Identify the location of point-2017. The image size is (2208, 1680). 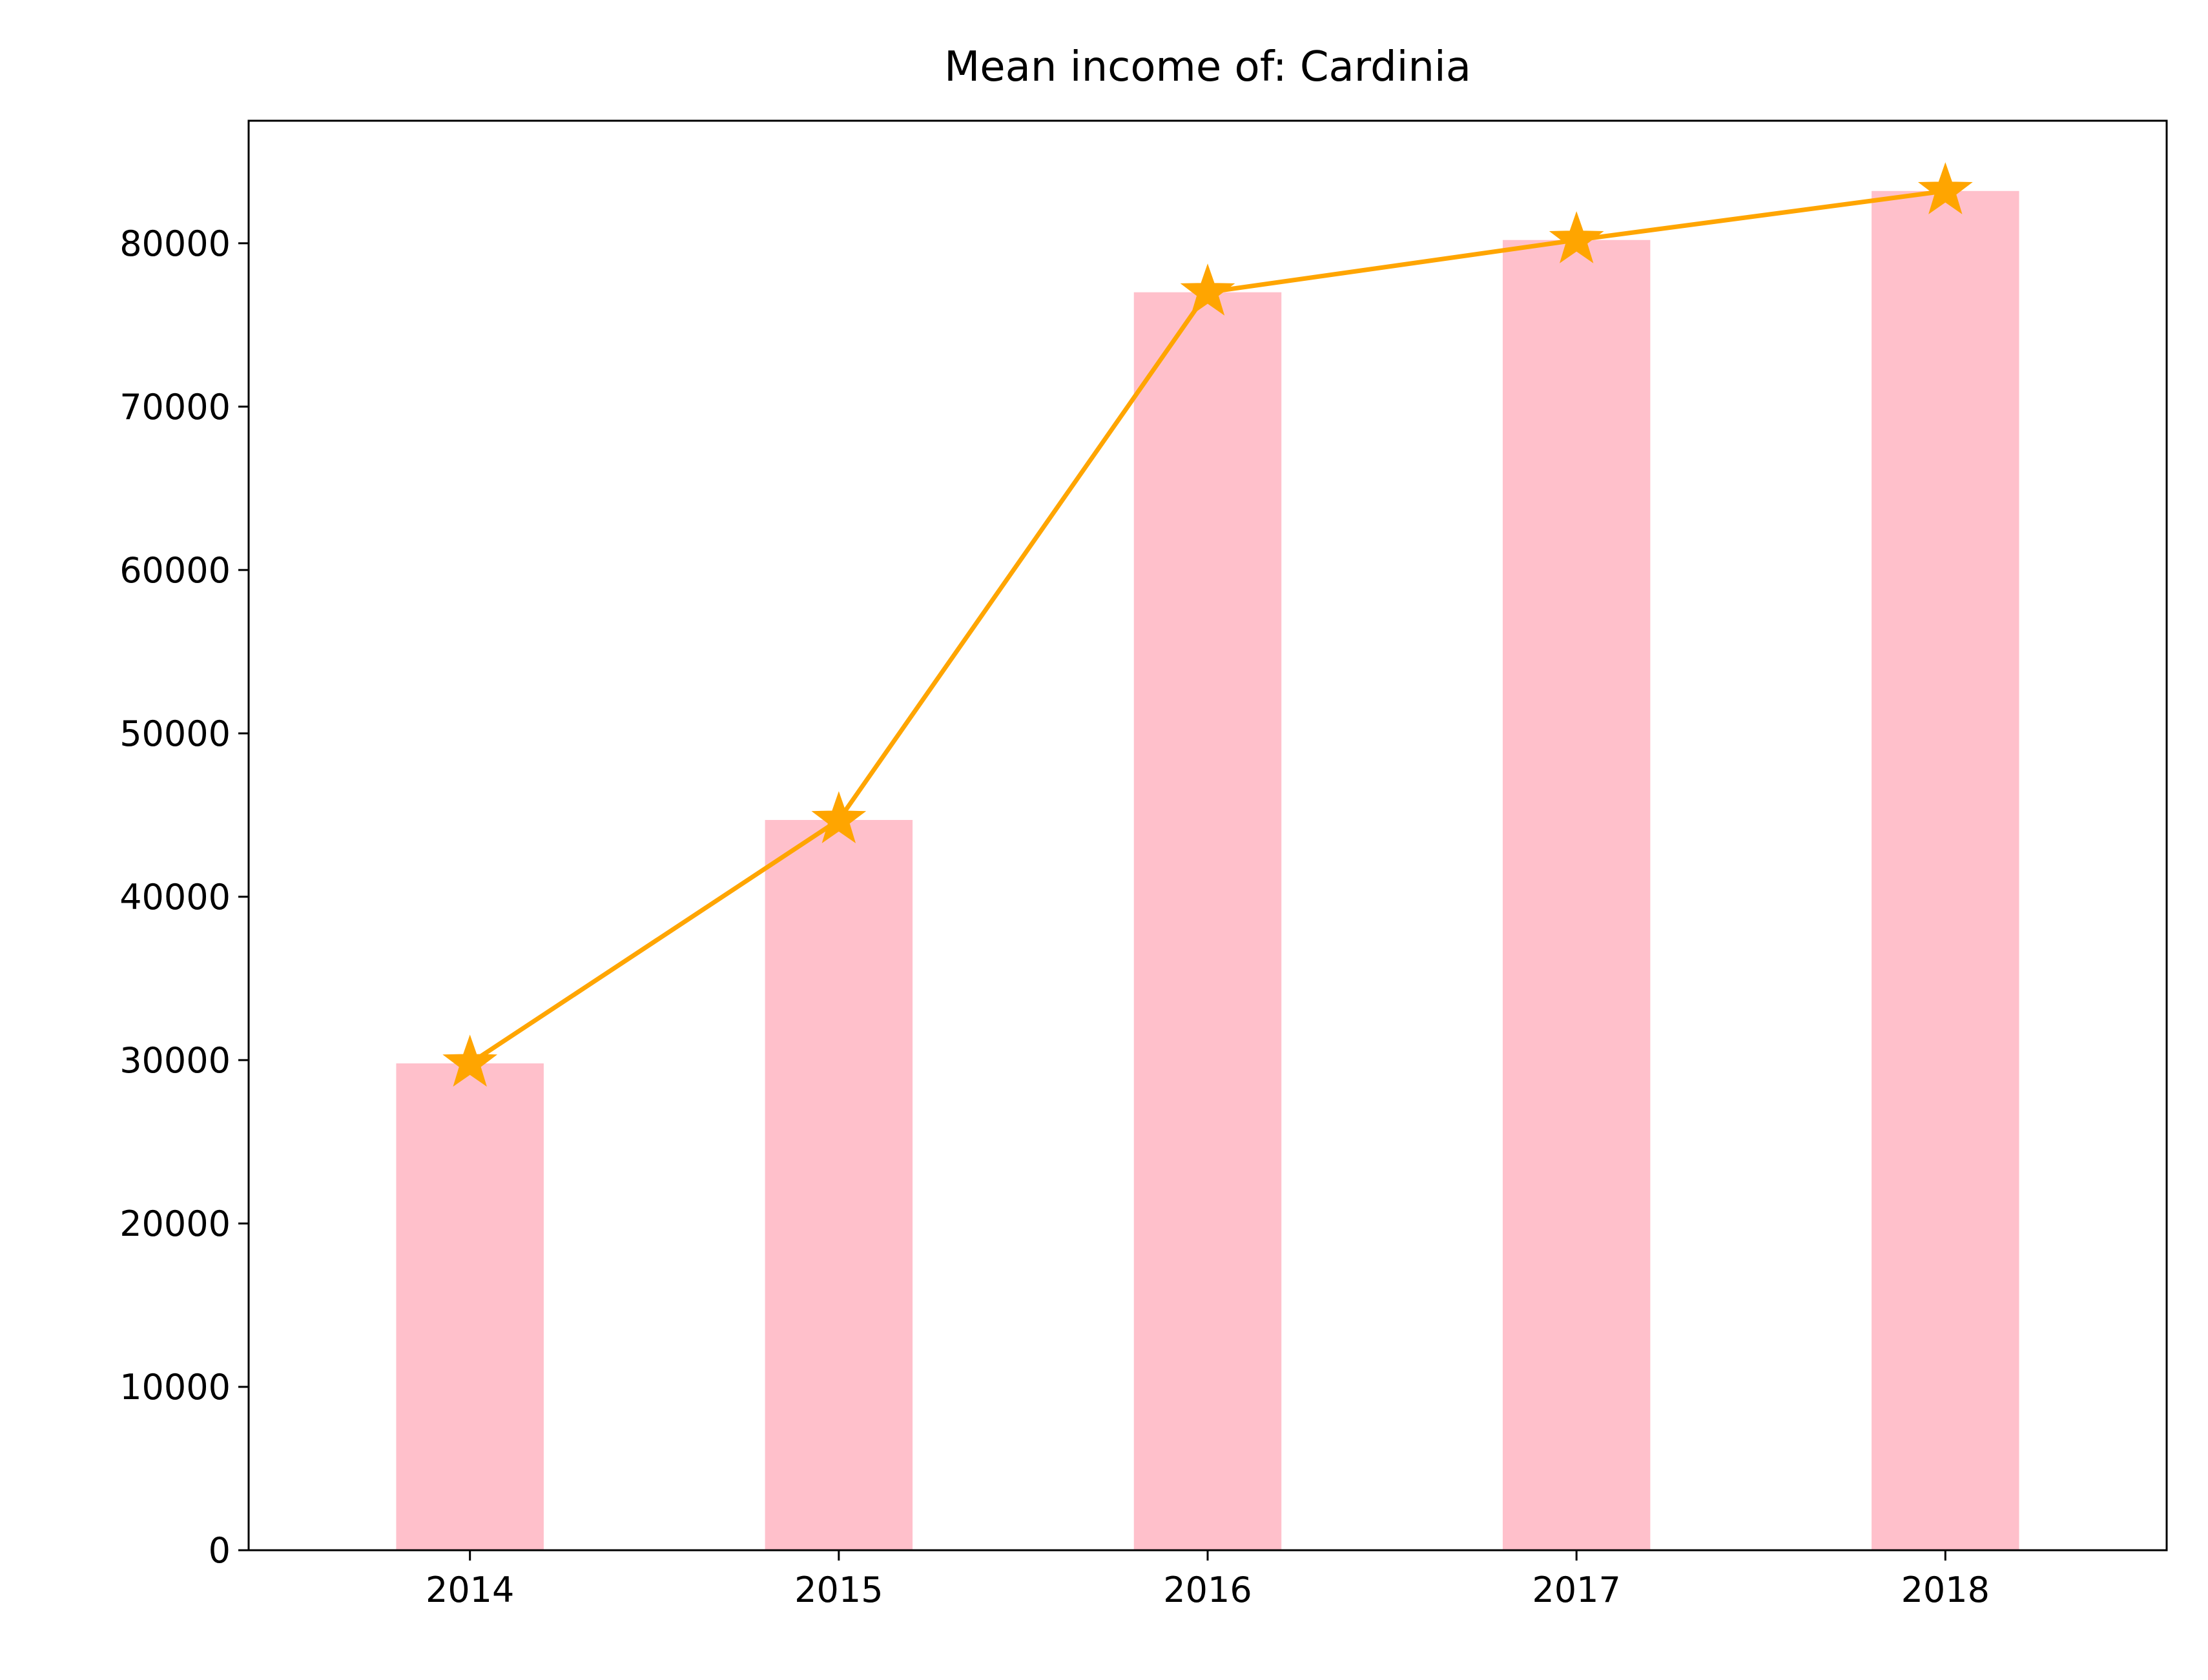
(1576, 237).